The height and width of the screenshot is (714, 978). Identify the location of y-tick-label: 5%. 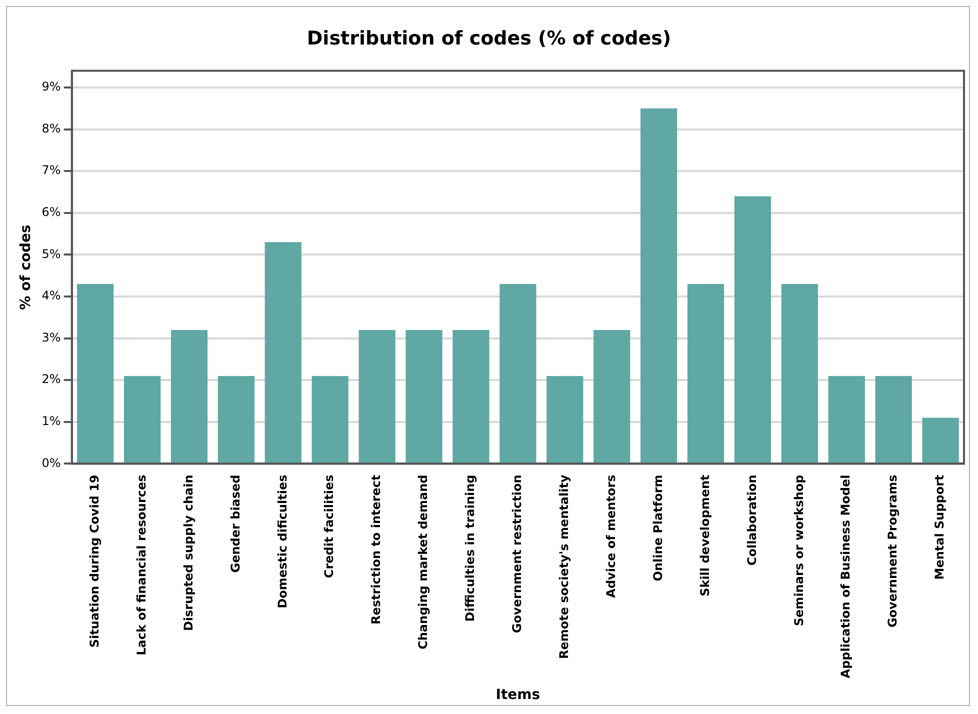
(51, 253).